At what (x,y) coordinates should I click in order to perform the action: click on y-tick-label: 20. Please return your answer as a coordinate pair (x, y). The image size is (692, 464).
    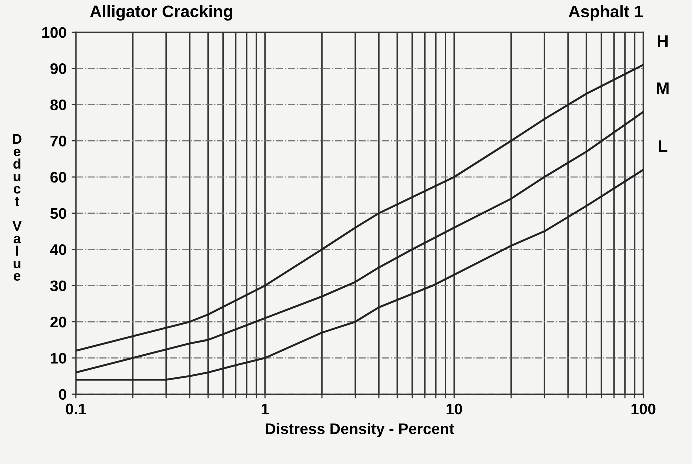
    Looking at the image, I should click on (58, 322).